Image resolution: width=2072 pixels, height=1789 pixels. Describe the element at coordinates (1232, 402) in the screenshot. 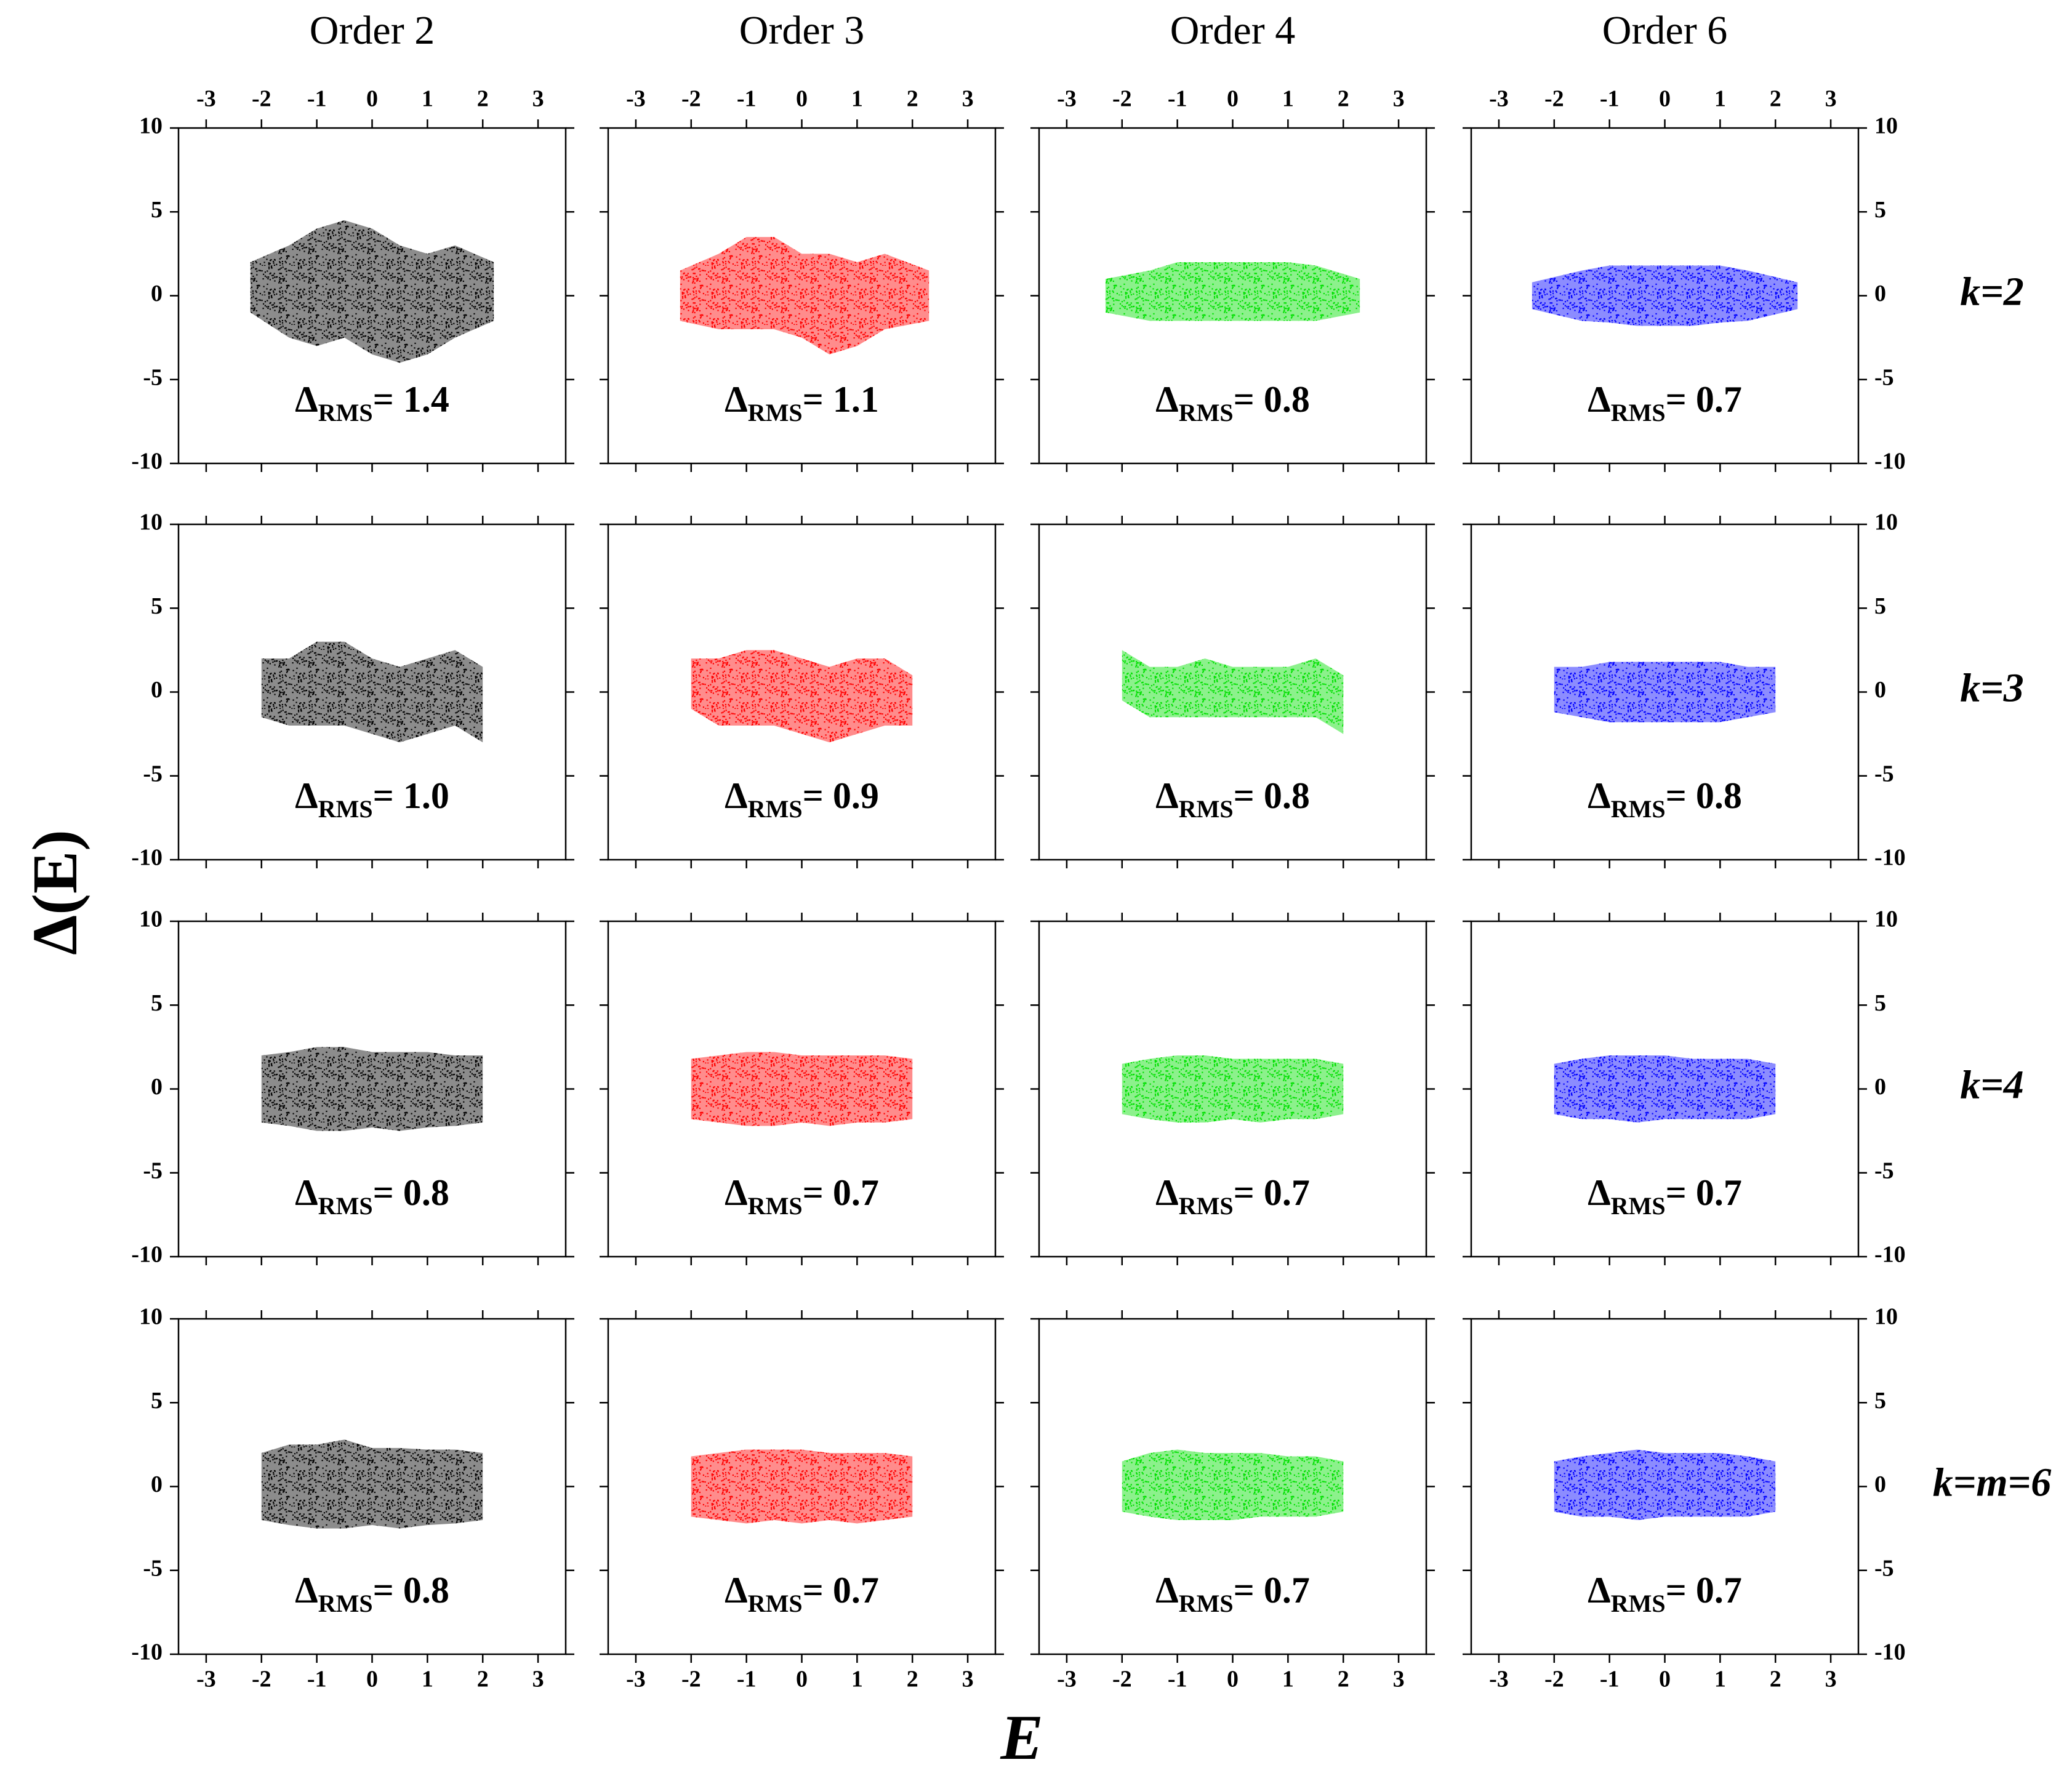

I see `rms-annotation: ΔRMS= 0.8` at that location.